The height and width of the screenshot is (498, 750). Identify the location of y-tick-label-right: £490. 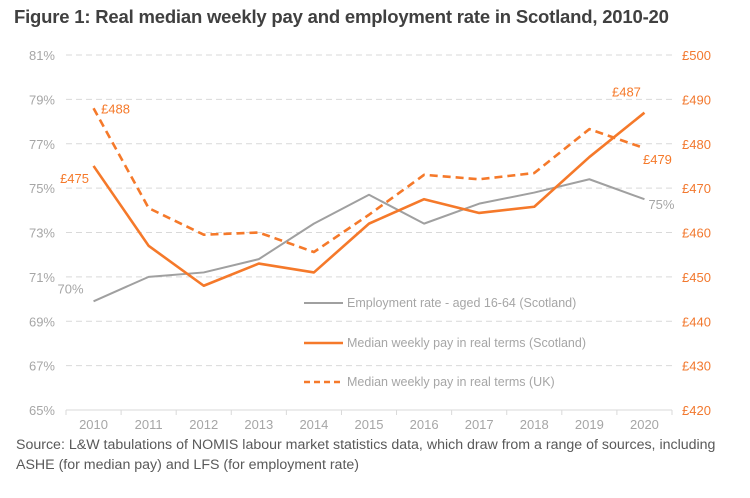
(696, 99).